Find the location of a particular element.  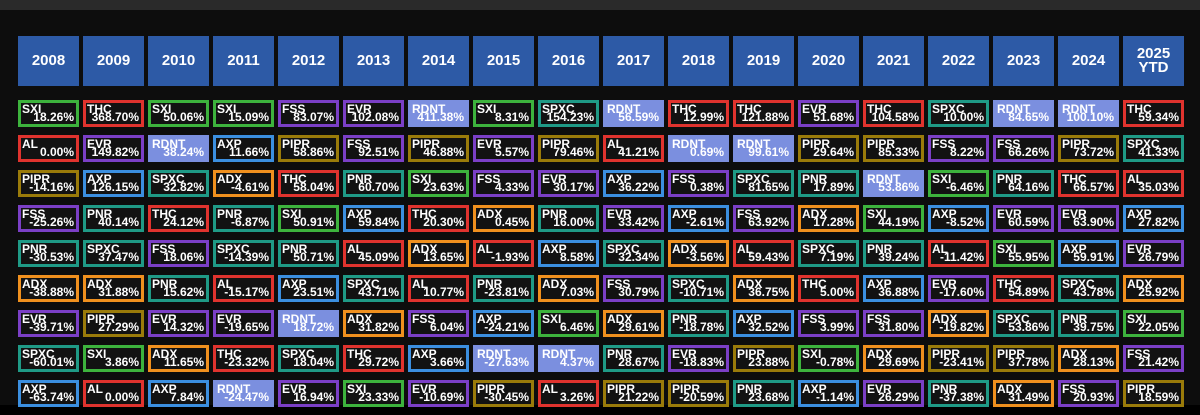

ticker-return: 8.58% is located at coordinates (576, 257).